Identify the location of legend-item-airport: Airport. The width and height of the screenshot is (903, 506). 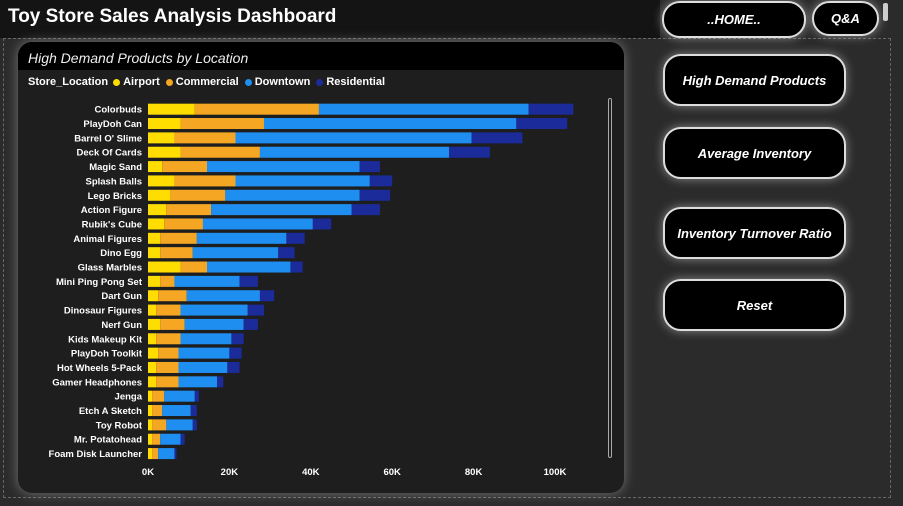
(136, 82).